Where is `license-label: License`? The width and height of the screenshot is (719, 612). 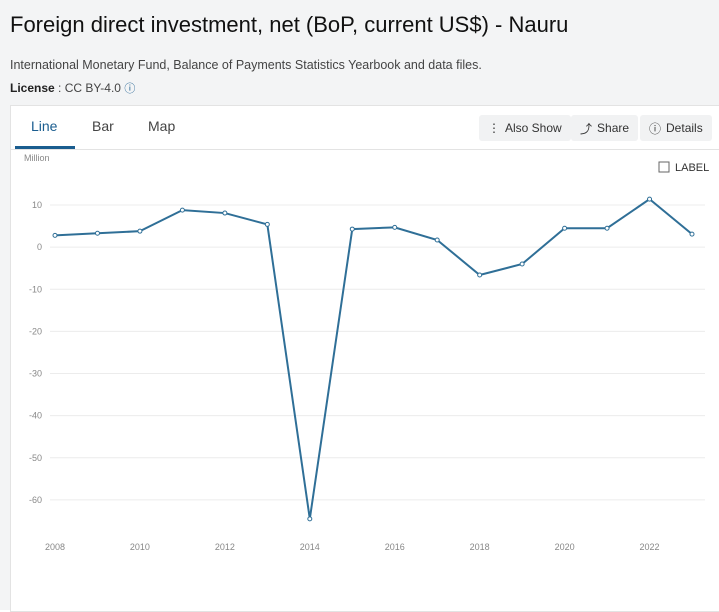 license-label: License is located at coordinates (32, 88).